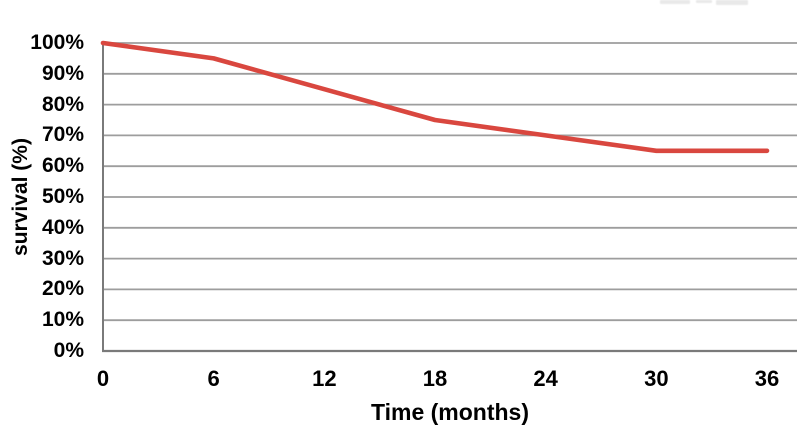  Describe the element at coordinates (545, 378) in the screenshot. I see `x-tick-label: 24` at that location.